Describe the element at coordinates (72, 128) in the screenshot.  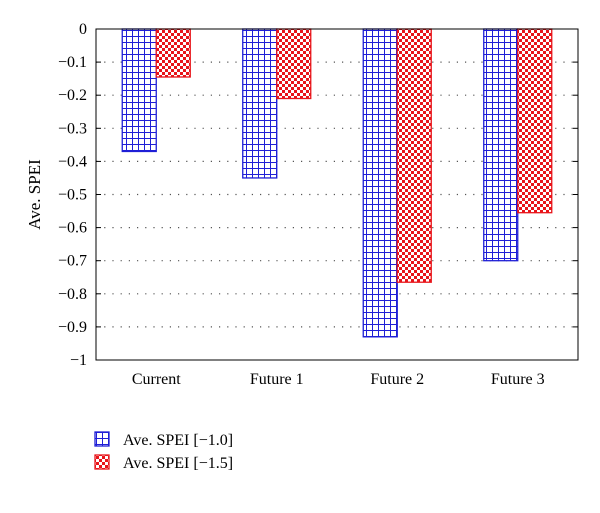
I see `y-tick-label: −0.3` at that location.